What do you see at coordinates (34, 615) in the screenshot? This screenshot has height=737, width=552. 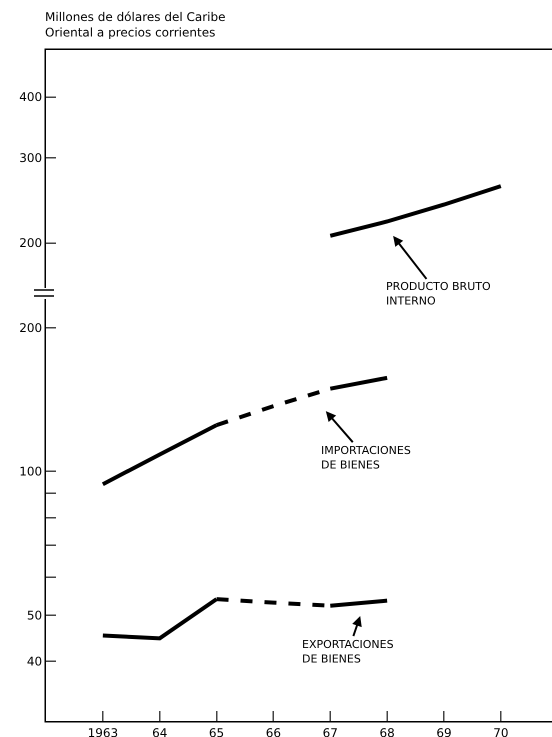 I see `y-tick-label: 50` at bounding box center [34, 615].